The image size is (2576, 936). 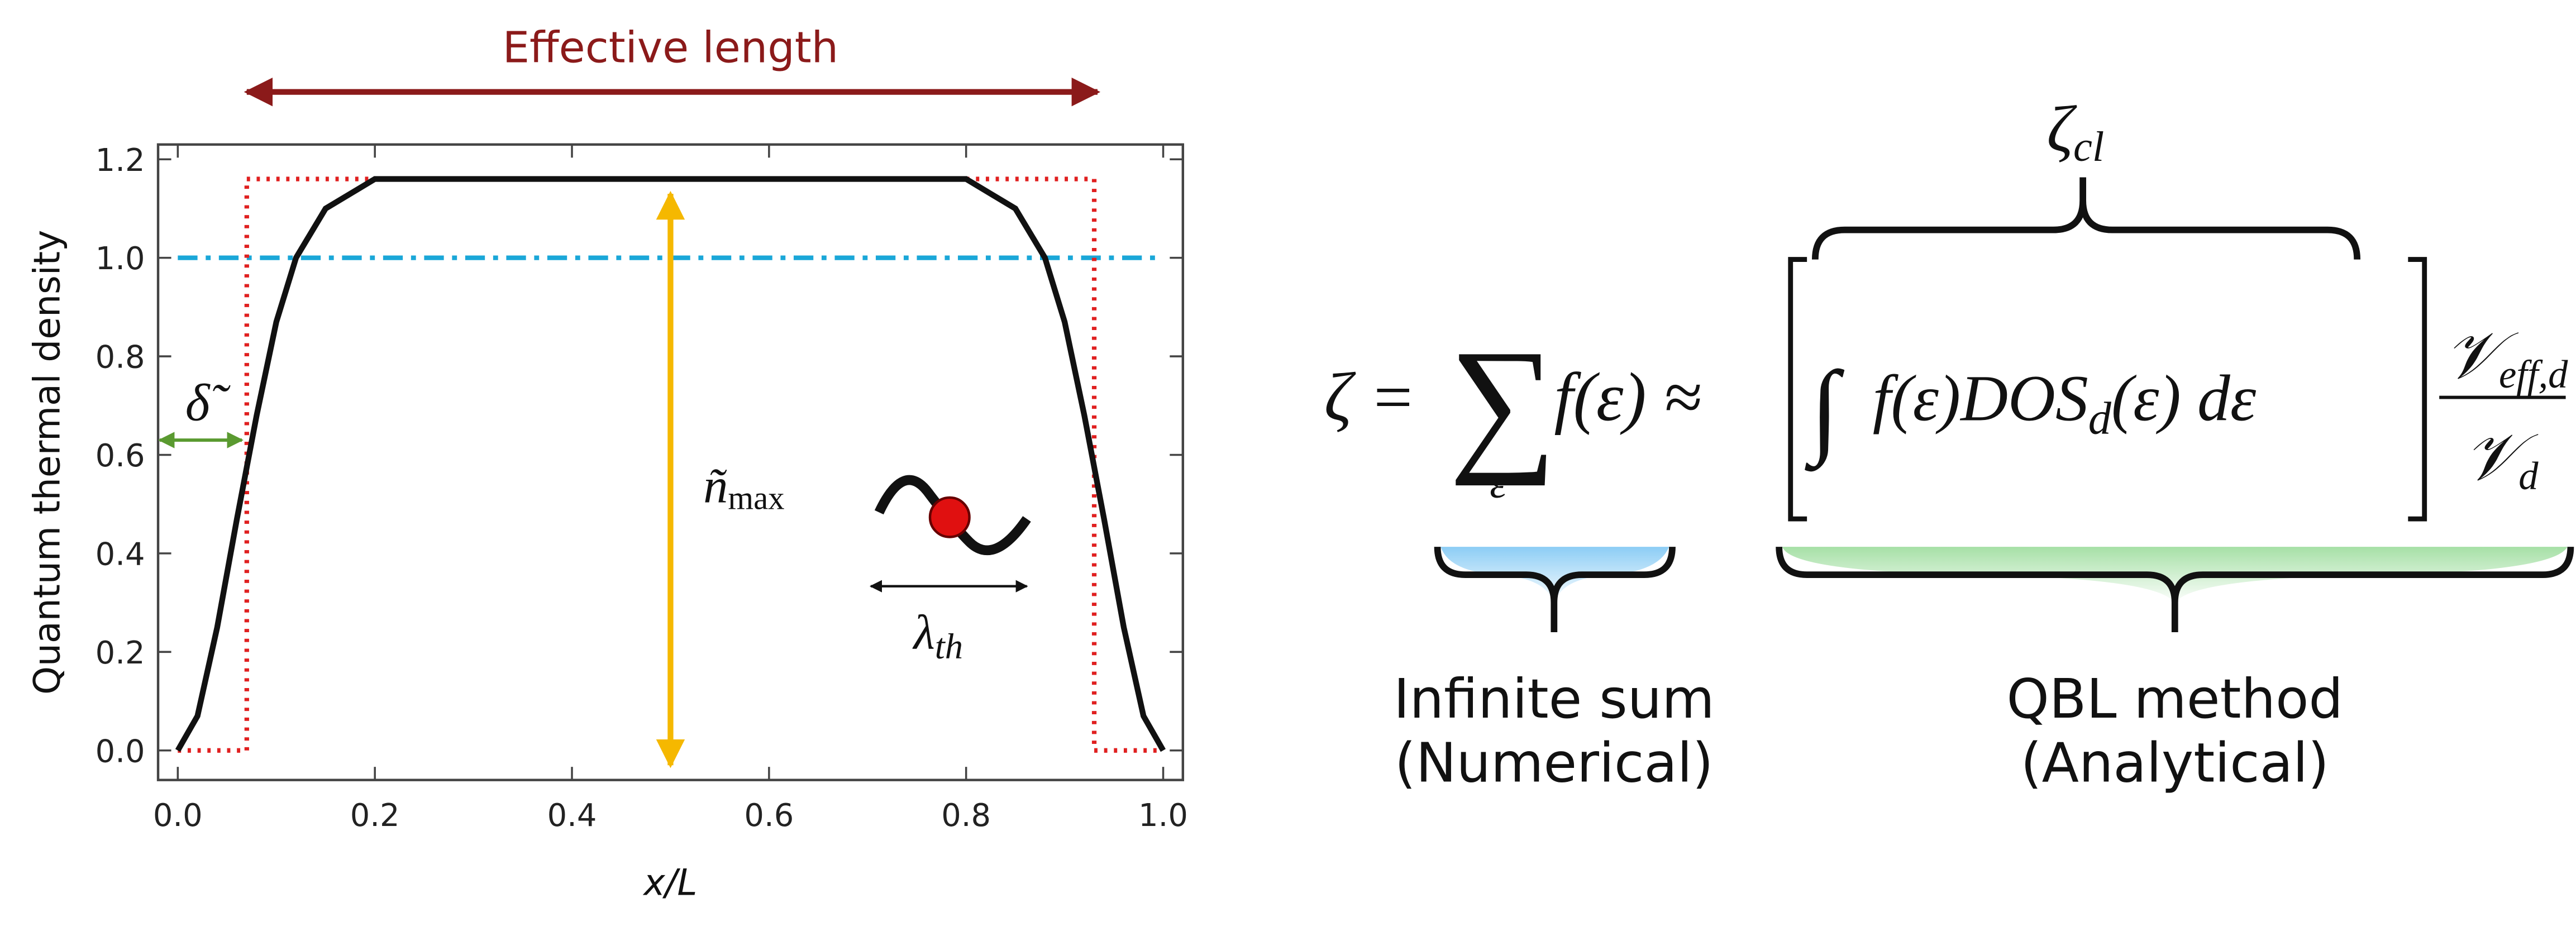 I want to click on eq-numerator: 𝒱eff,d, so click(x=2506, y=358).